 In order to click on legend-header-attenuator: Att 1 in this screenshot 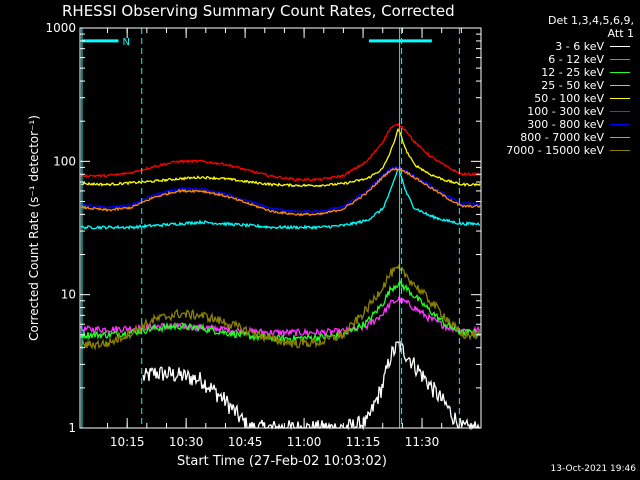, I will do `click(620, 33)`.